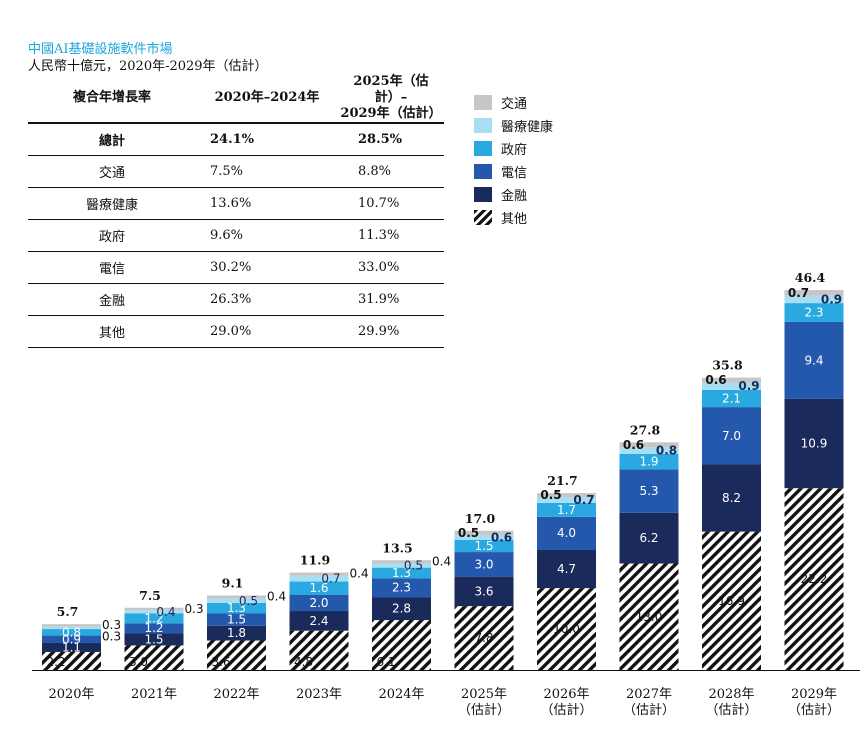 Image resolution: width=863 pixels, height=744 pixels. I want to click on legend-label: 金融, so click(514, 196).